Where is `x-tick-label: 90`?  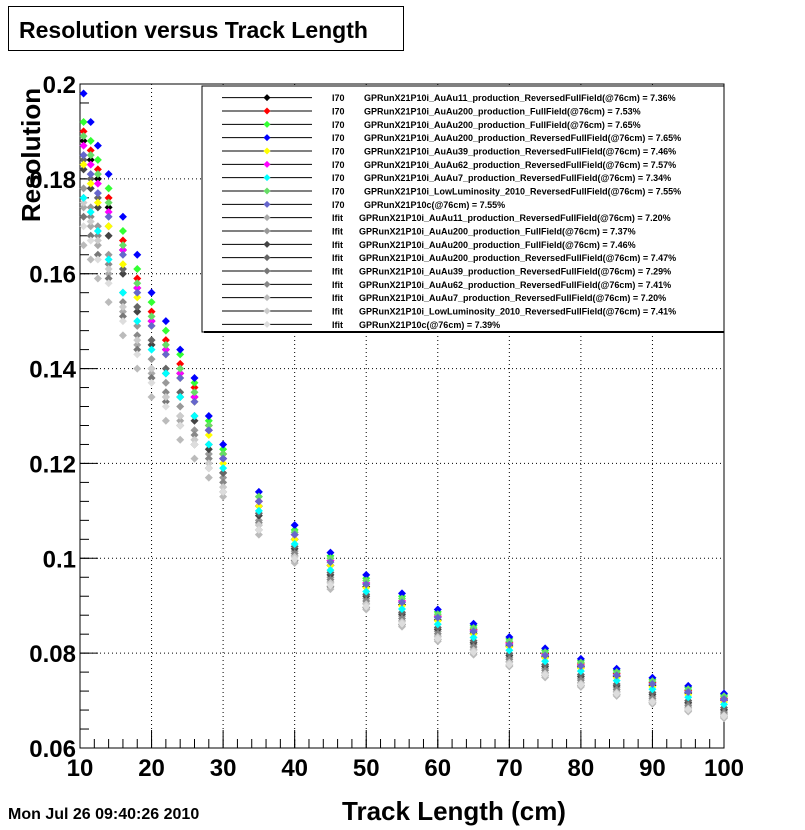 x-tick-label: 90 is located at coordinates (652, 768).